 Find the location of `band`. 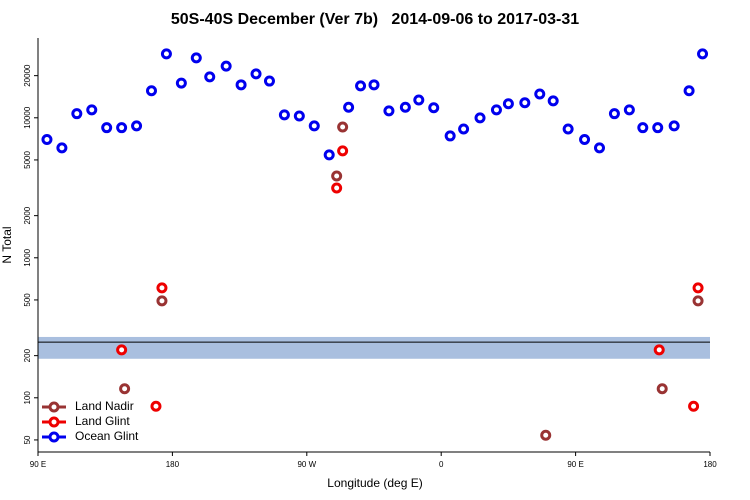

band is located at coordinates (374, 347).